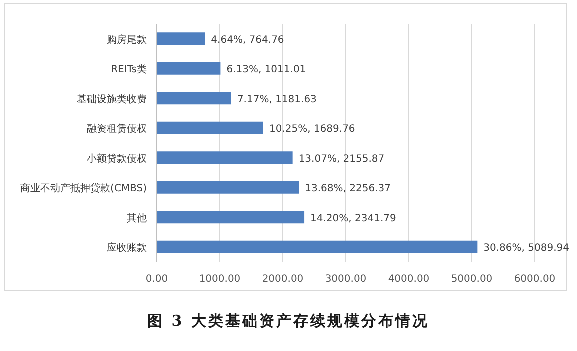  What do you see at coordinates (535, 279) in the screenshot?
I see `x-tick-label: 6000.00` at bounding box center [535, 279].